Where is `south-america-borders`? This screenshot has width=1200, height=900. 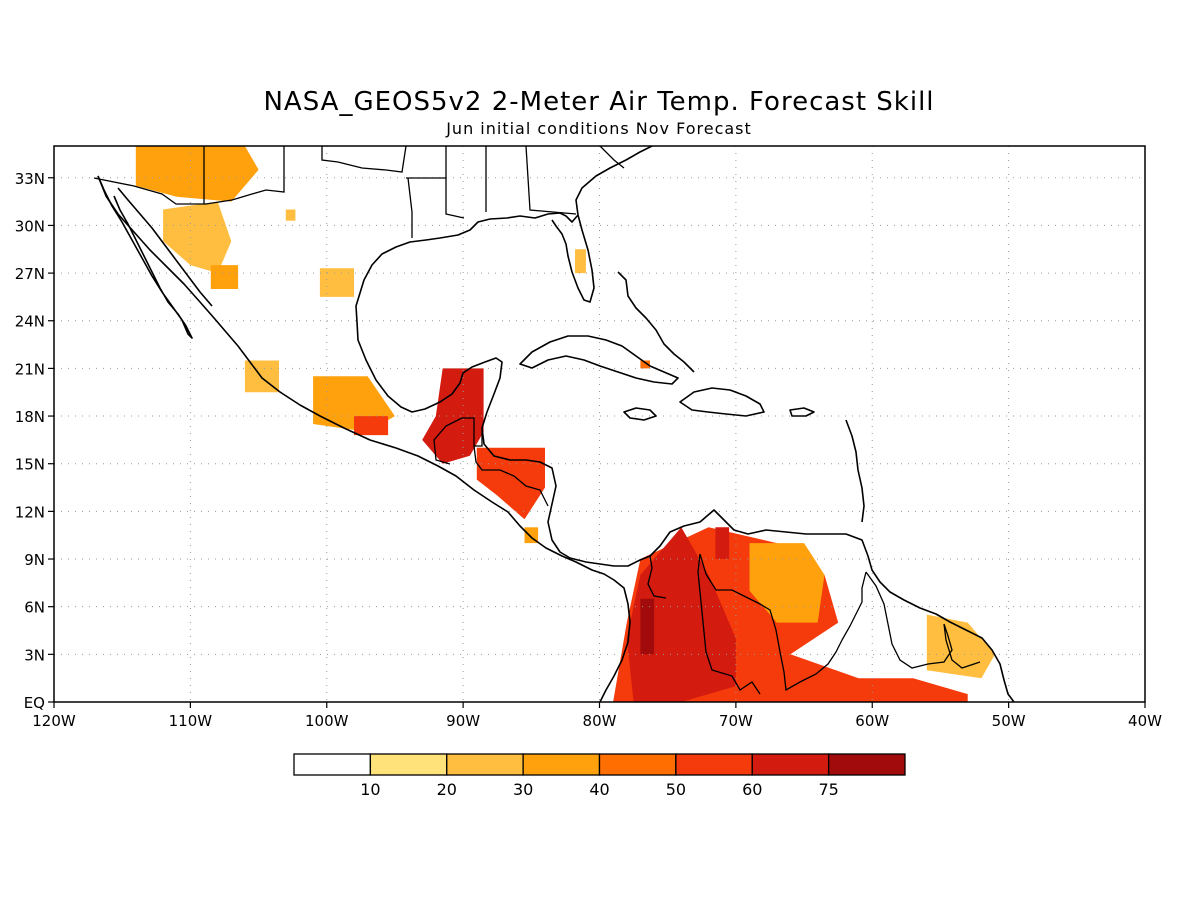
south-america-borders is located at coordinates (839, 624).